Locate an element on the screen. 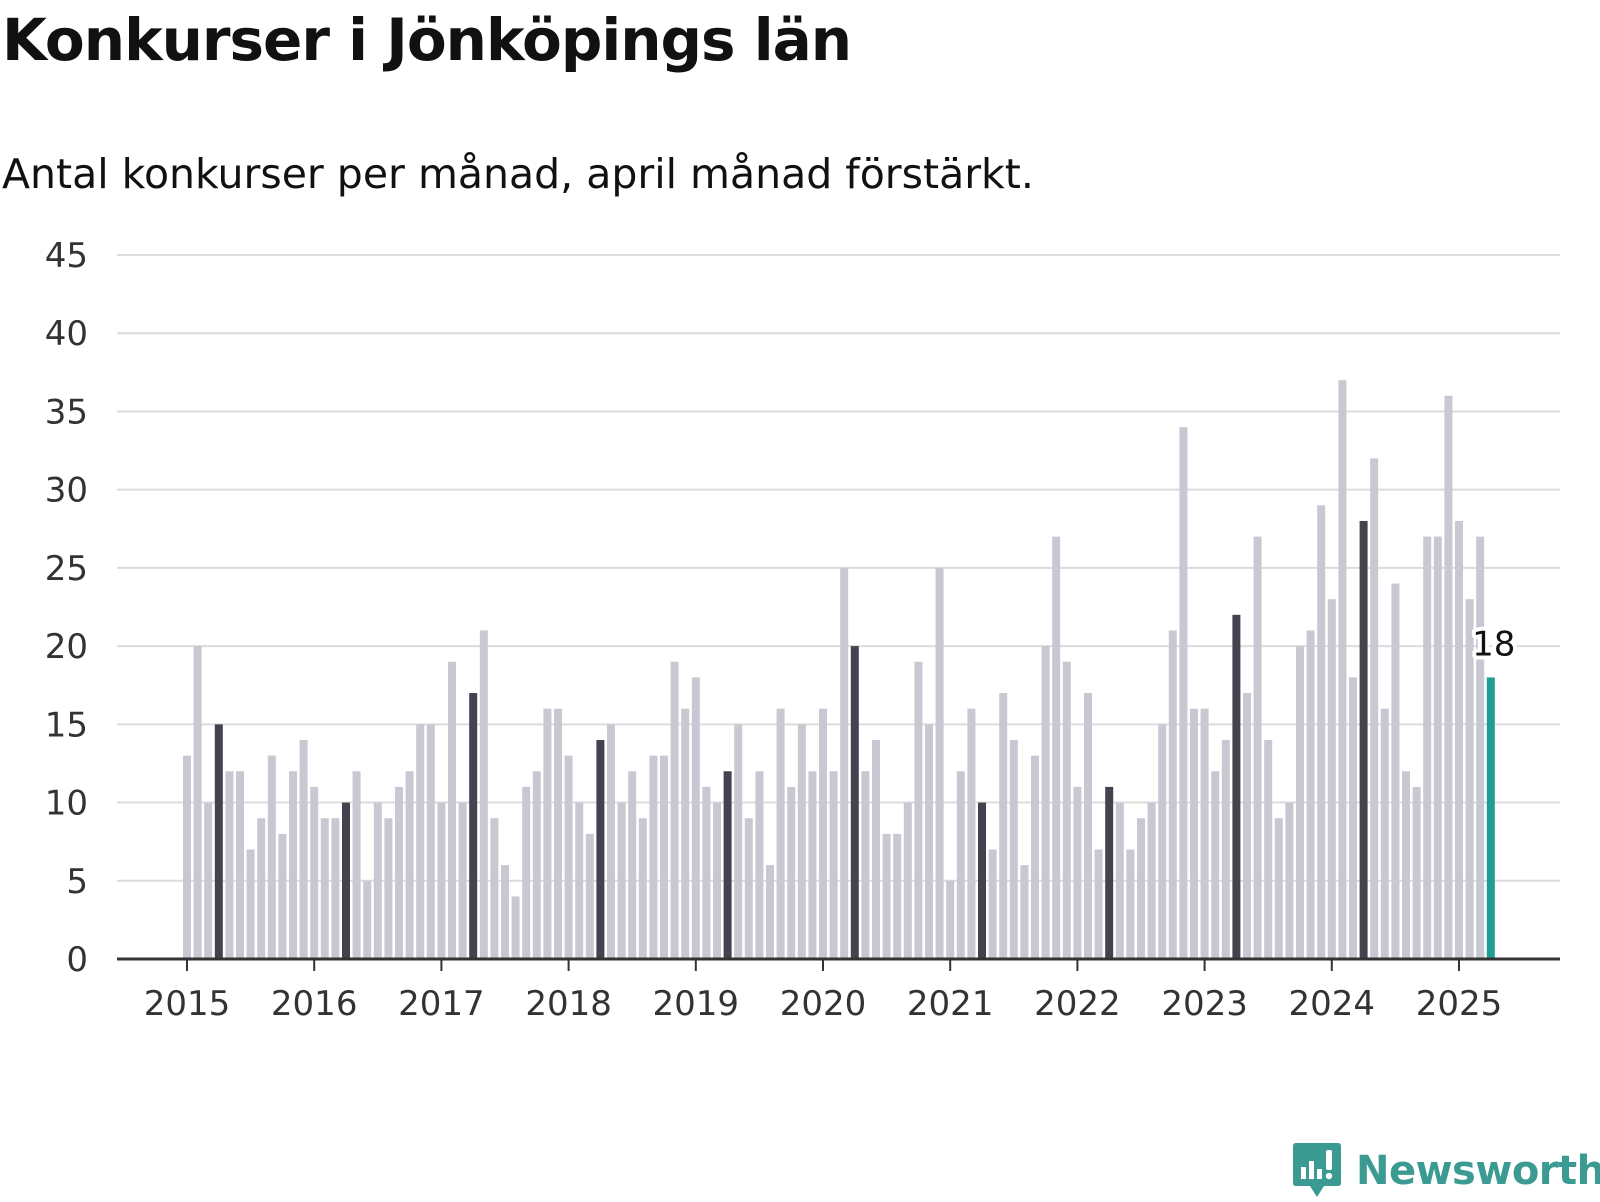 Image resolution: width=1600 pixels, height=1202 pixels. y-tick-label: 10 is located at coordinates (66, 804).